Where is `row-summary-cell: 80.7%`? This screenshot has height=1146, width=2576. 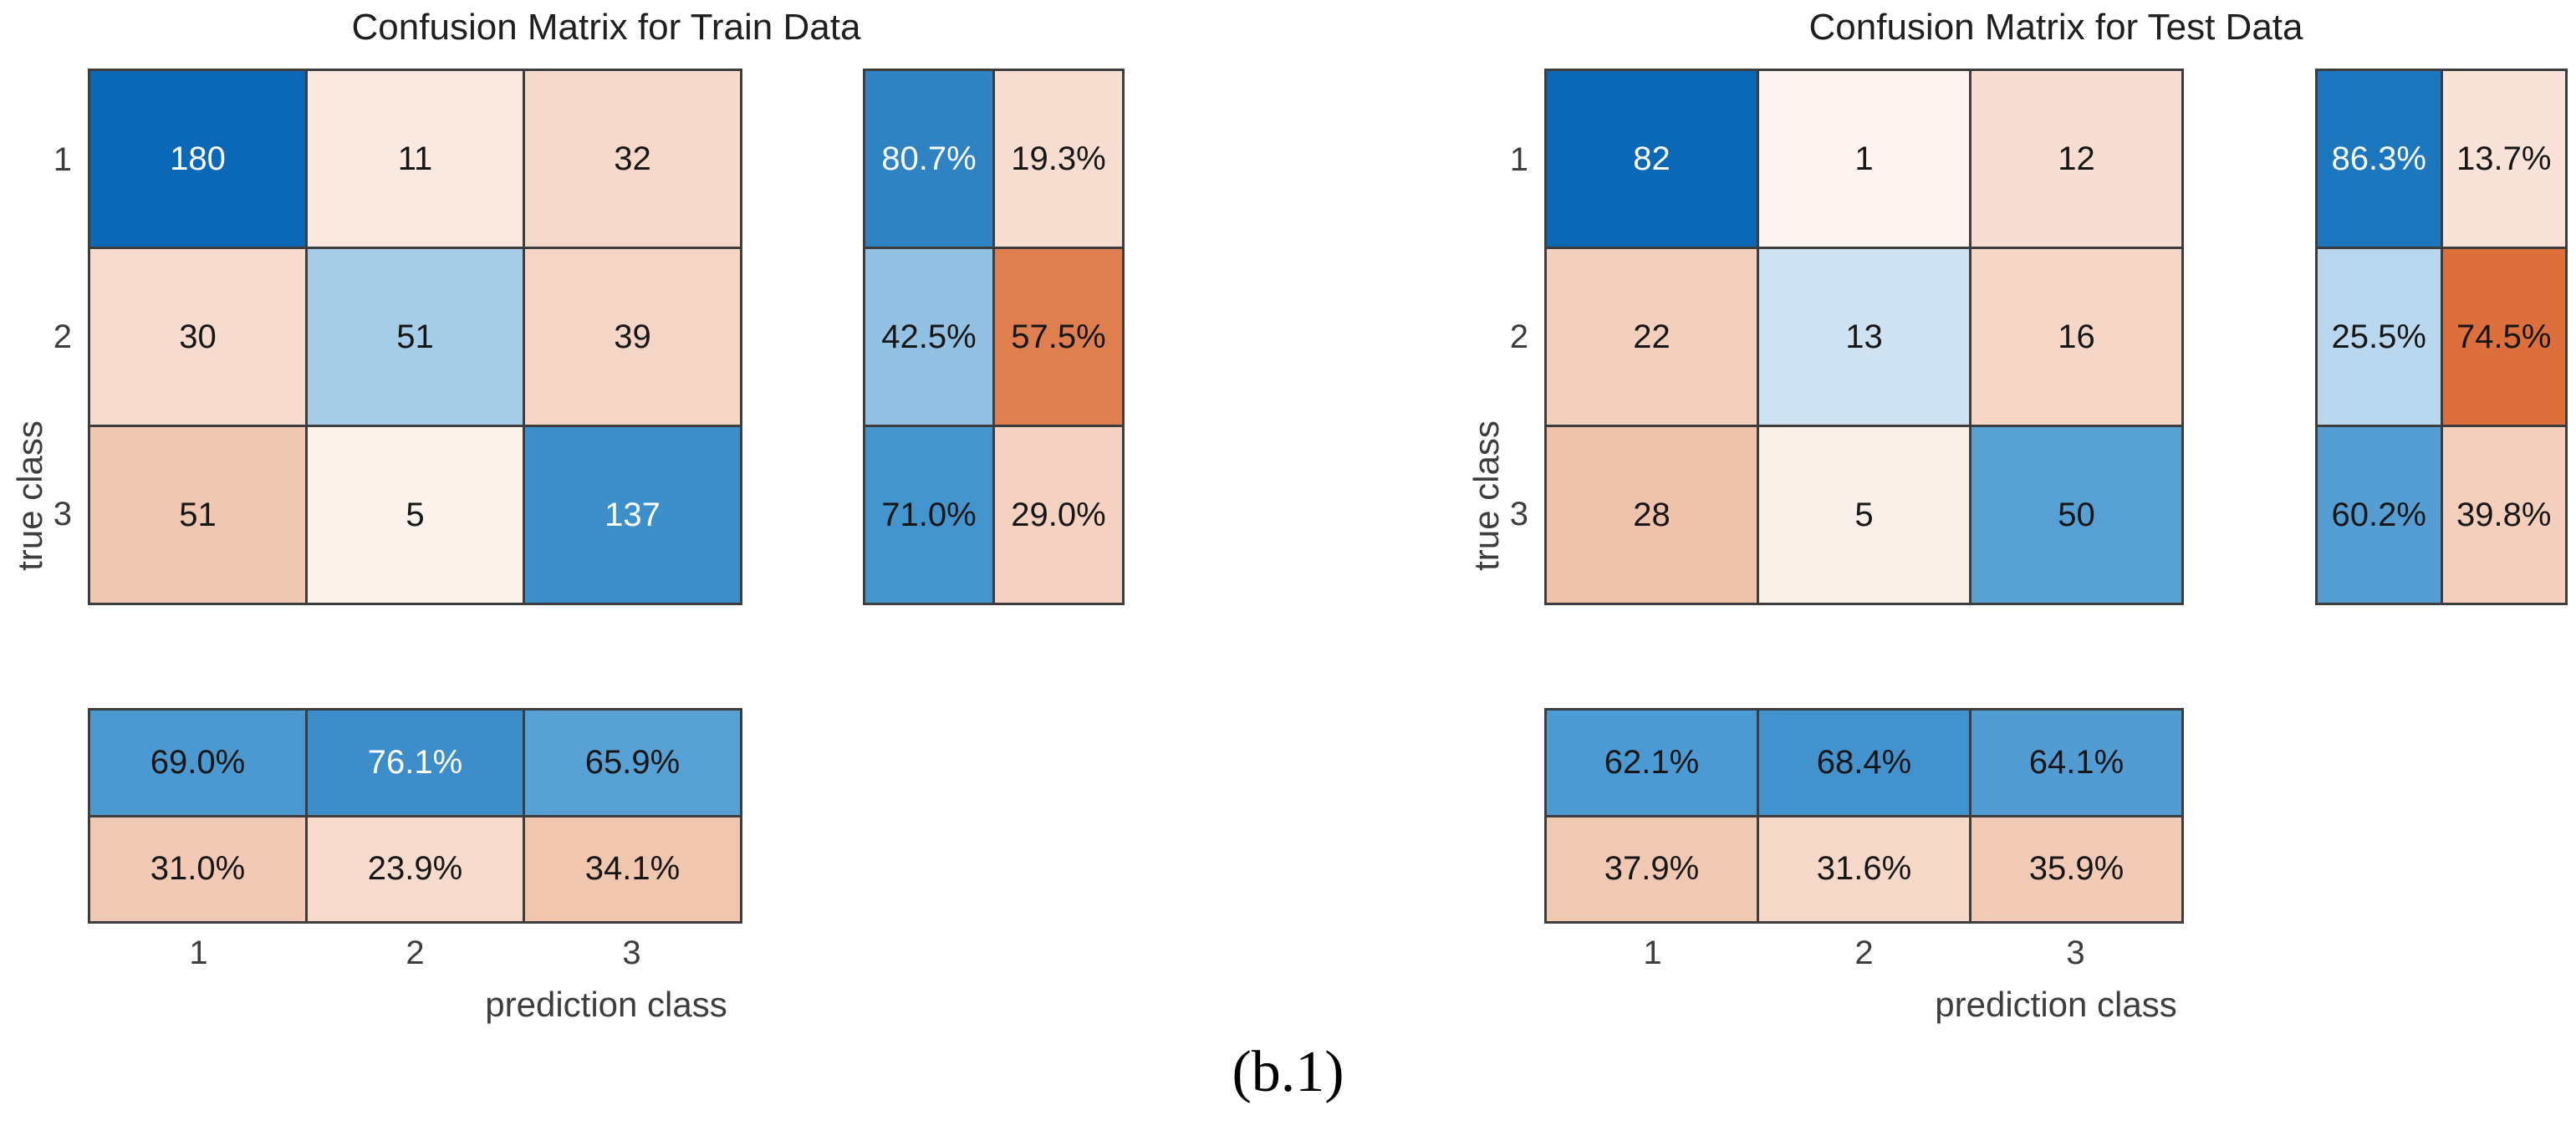
row-summary-cell: 80.7% is located at coordinates (928, 159).